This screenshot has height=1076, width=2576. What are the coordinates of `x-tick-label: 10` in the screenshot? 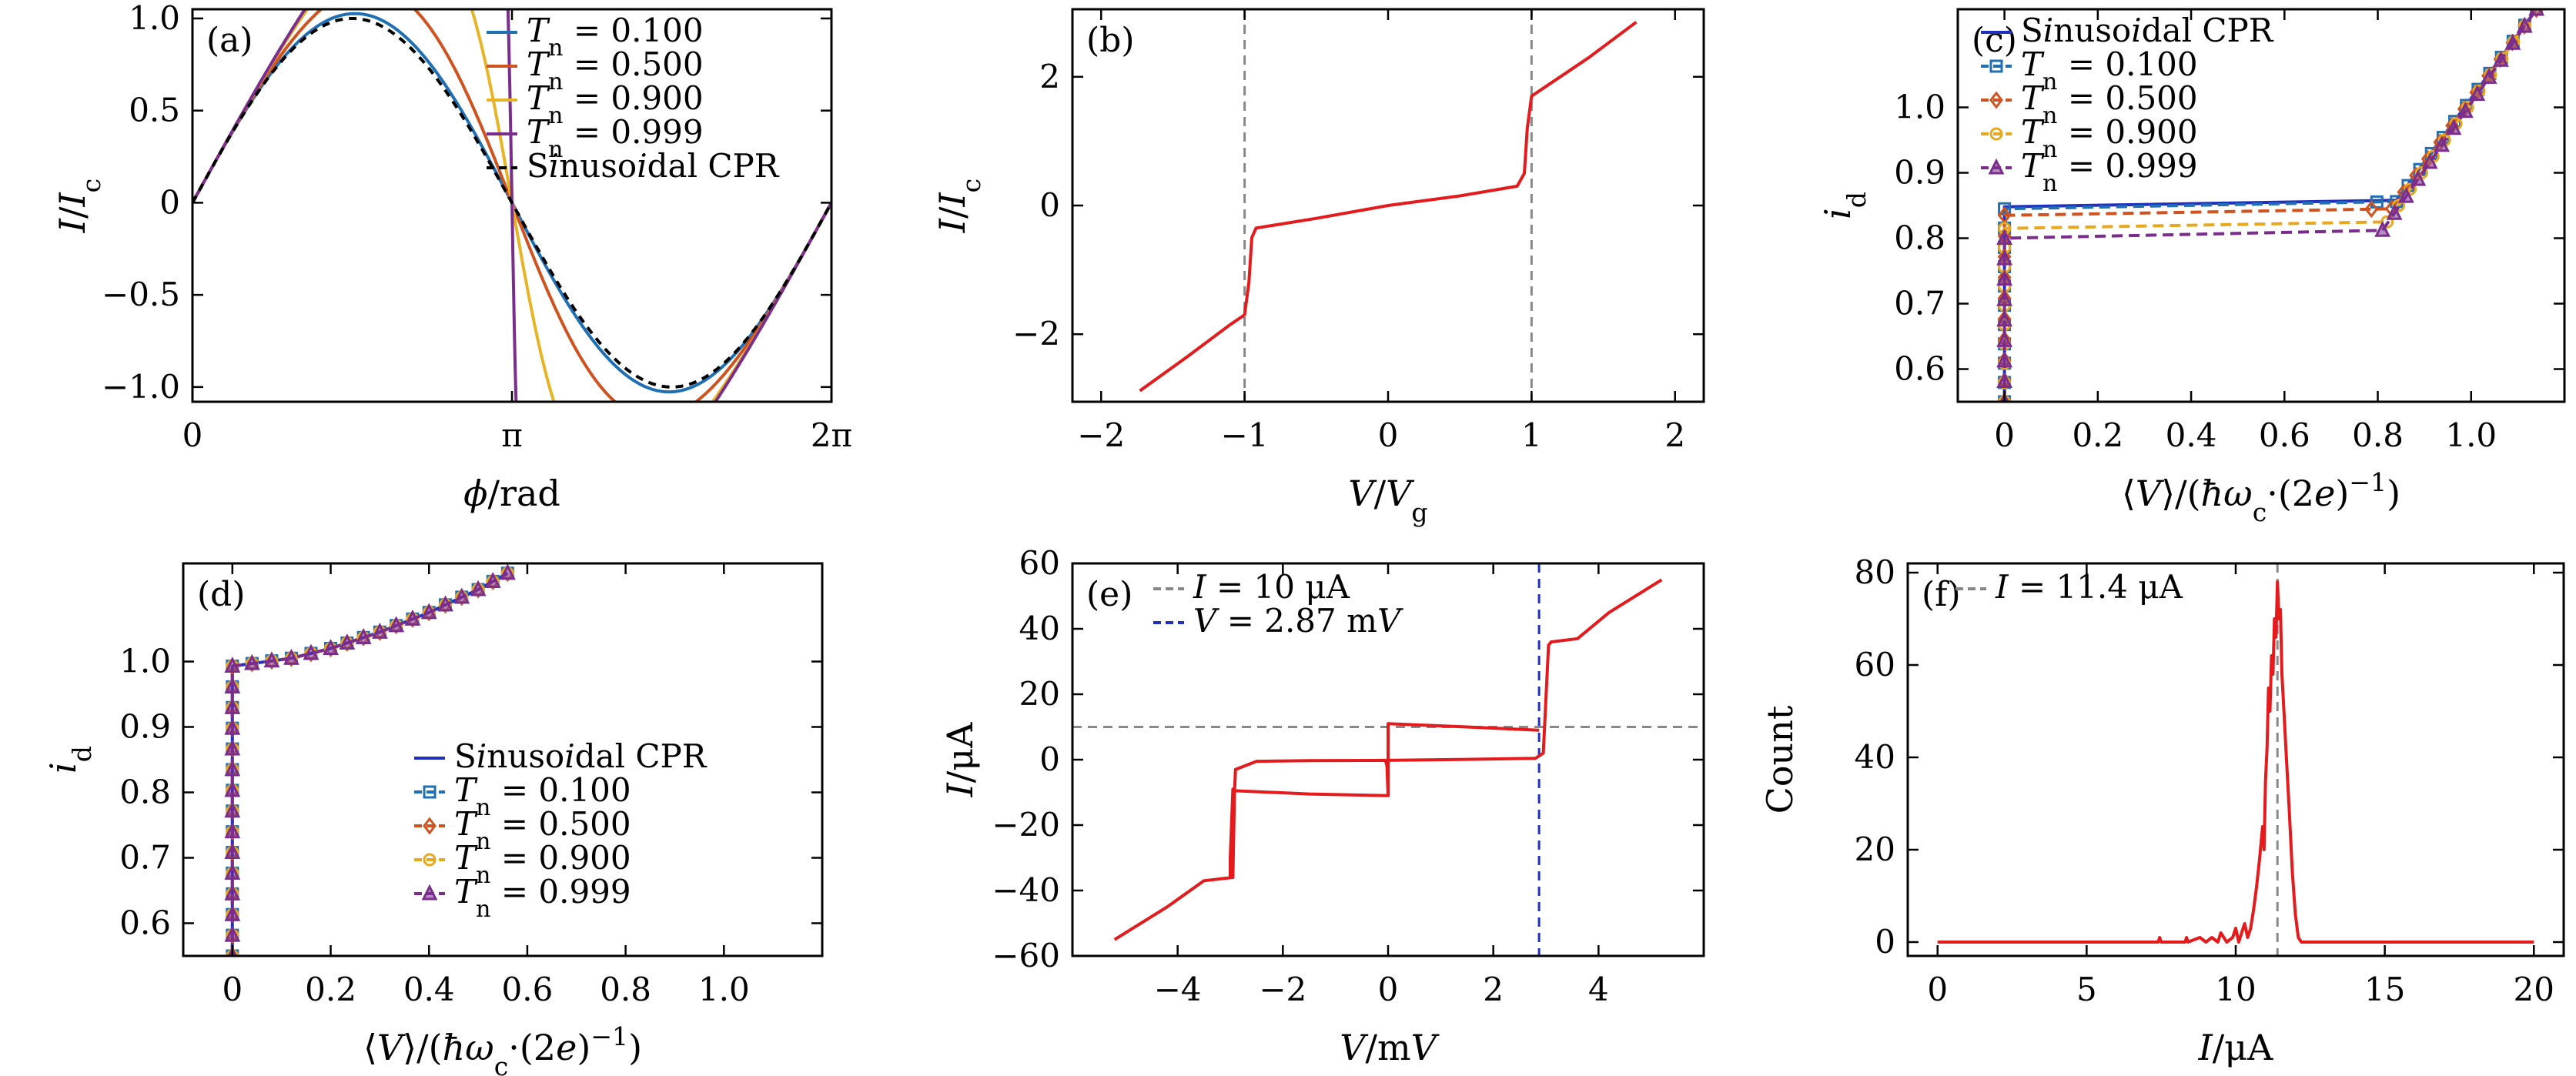 It's located at (2236, 990).